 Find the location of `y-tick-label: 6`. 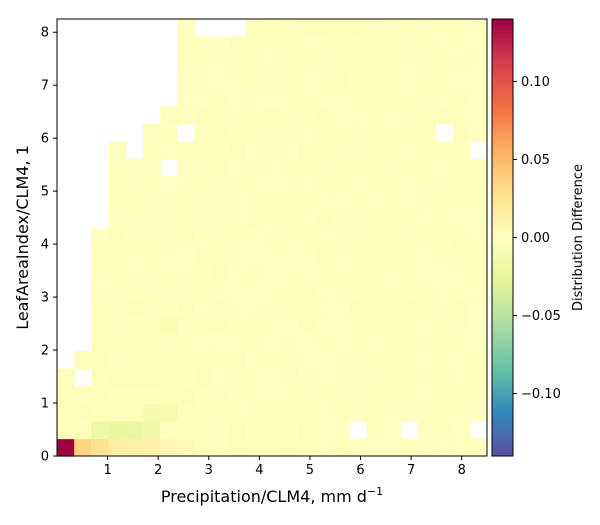

y-tick-label: 6 is located at coordinates (45, 139).